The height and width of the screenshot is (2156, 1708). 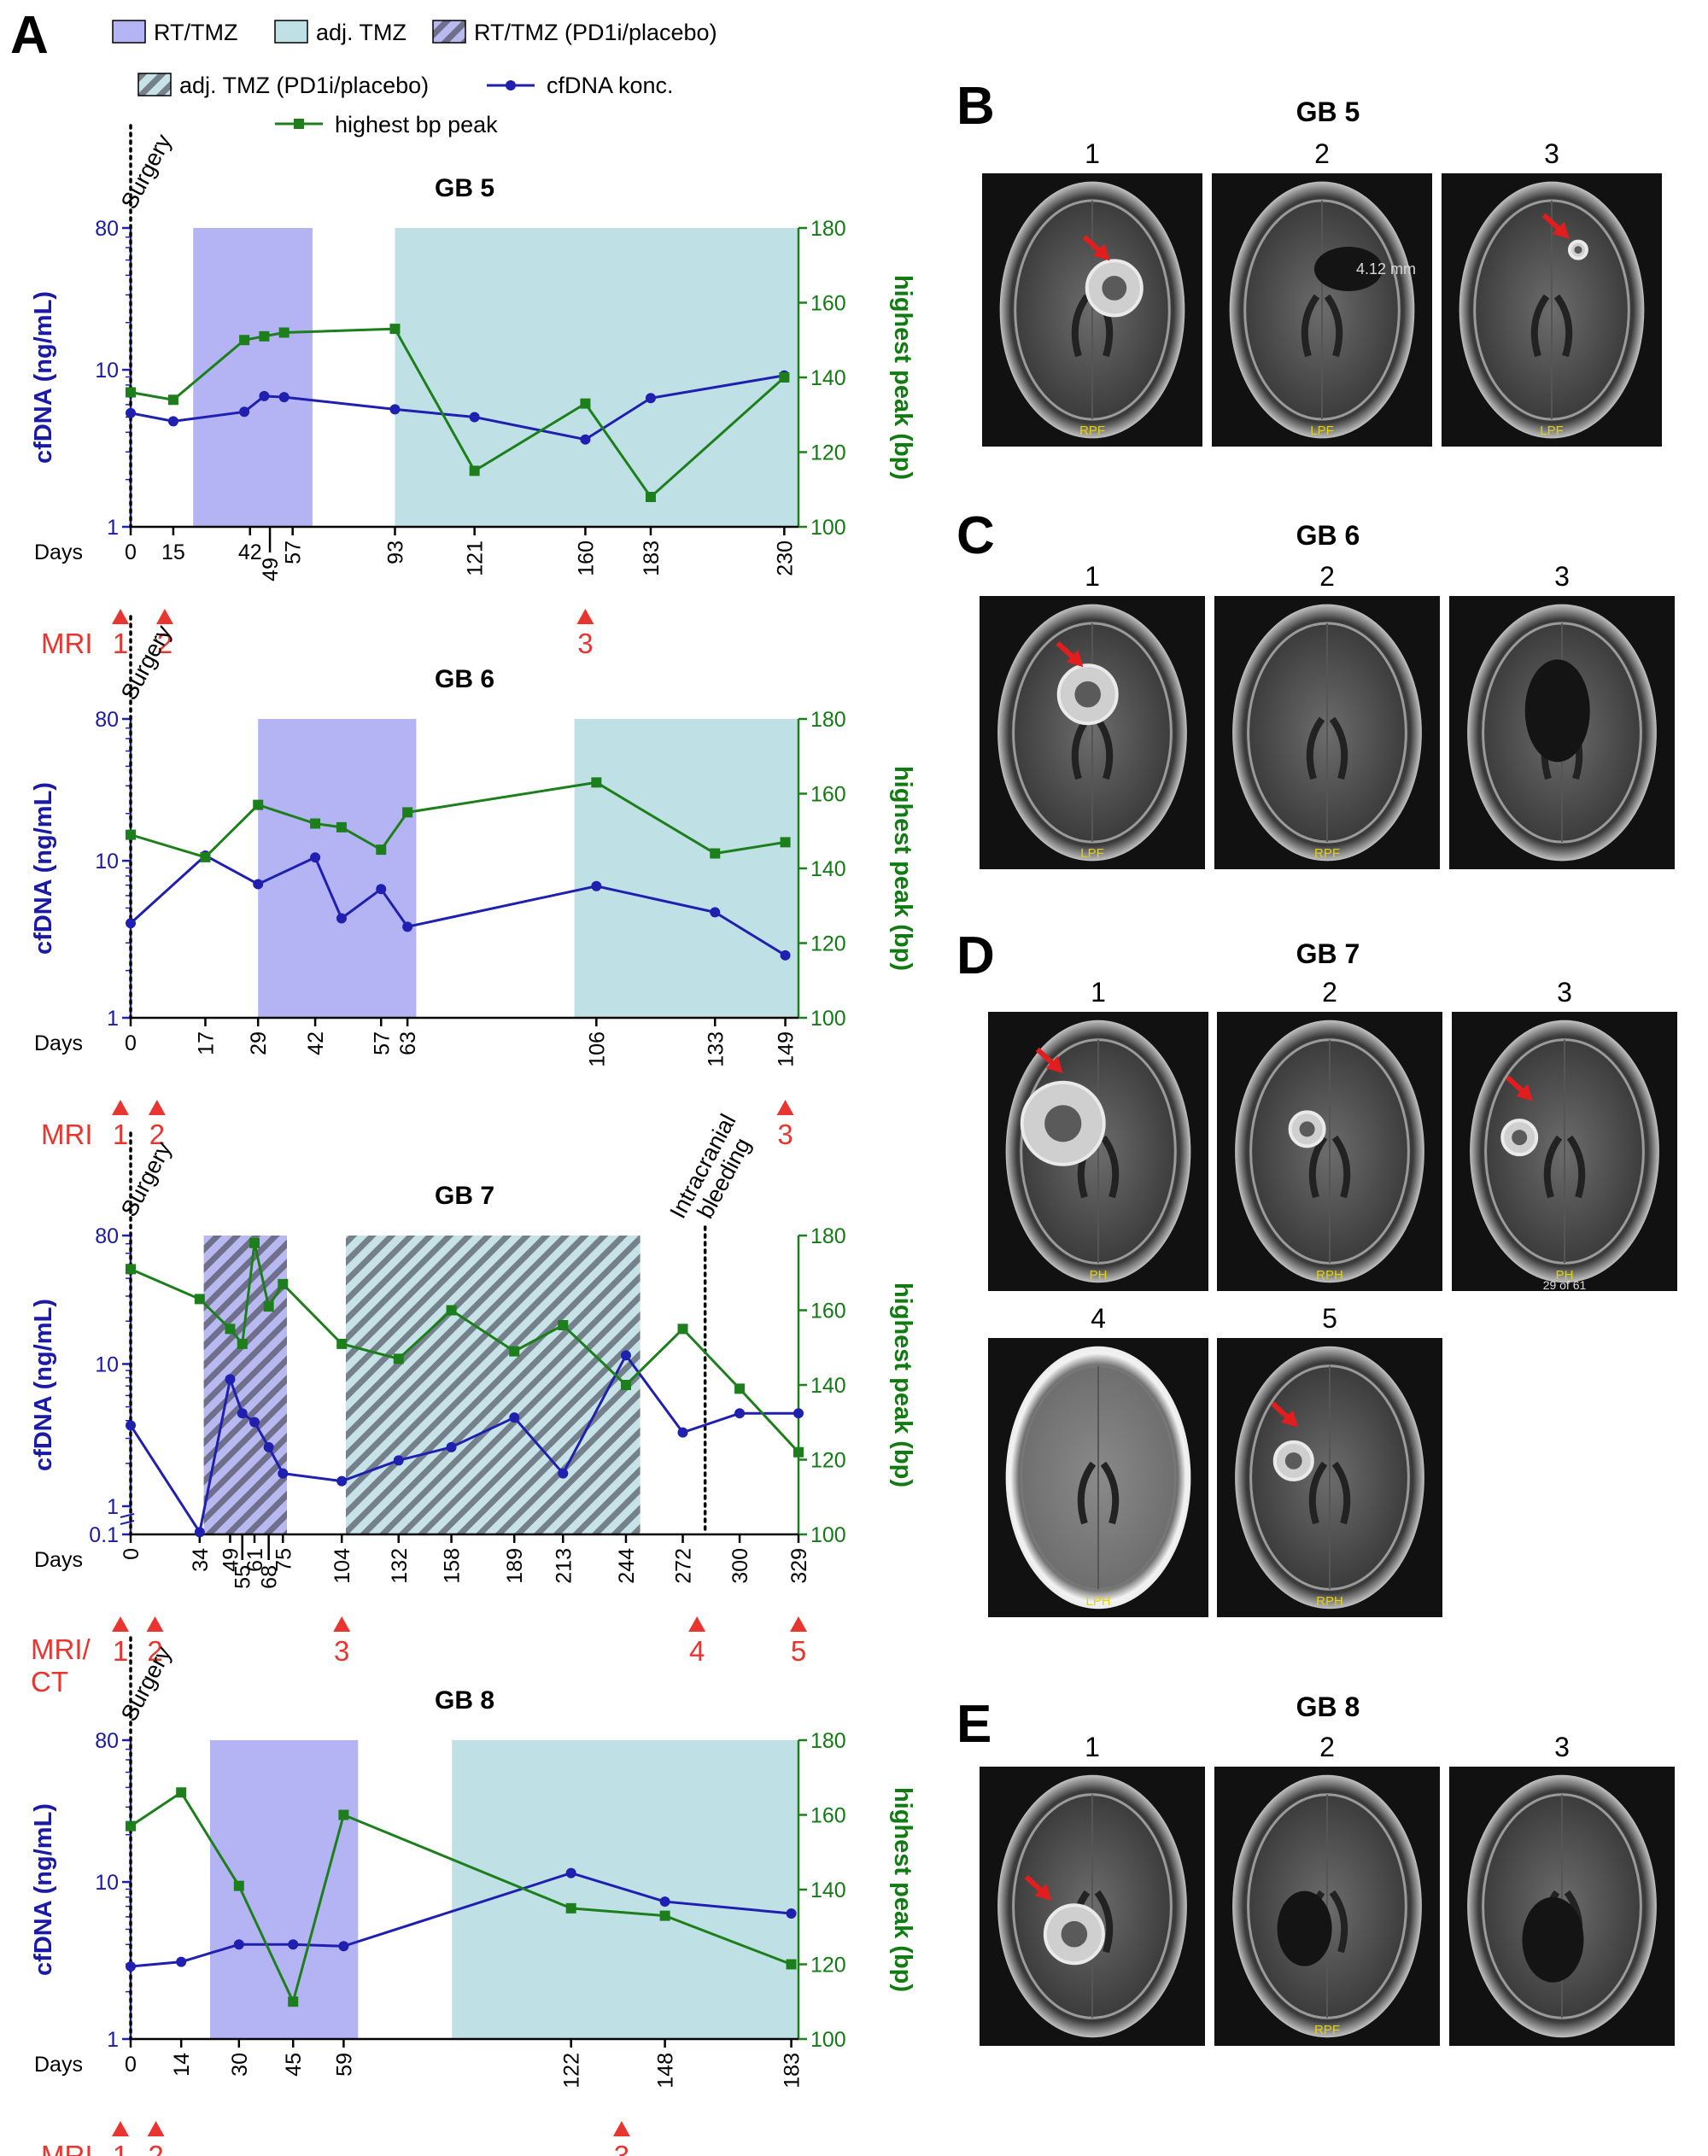 I want to click on mri-ct-label: MRI/, so click(x=61, y=1649).